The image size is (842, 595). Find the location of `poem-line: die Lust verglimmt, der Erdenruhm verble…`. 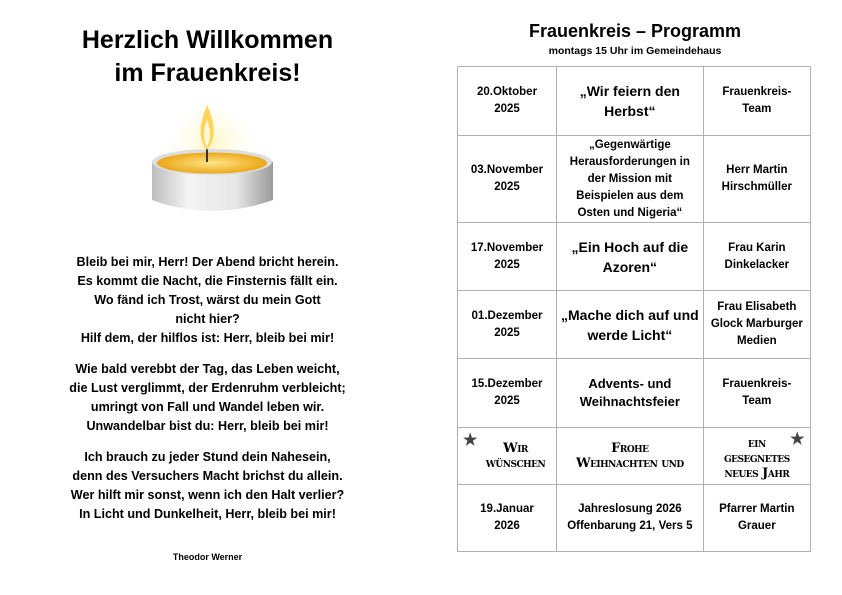

poem-line: die Lust verglimmt, der Erdenruhm verble… is located at coordinates (207, 388).